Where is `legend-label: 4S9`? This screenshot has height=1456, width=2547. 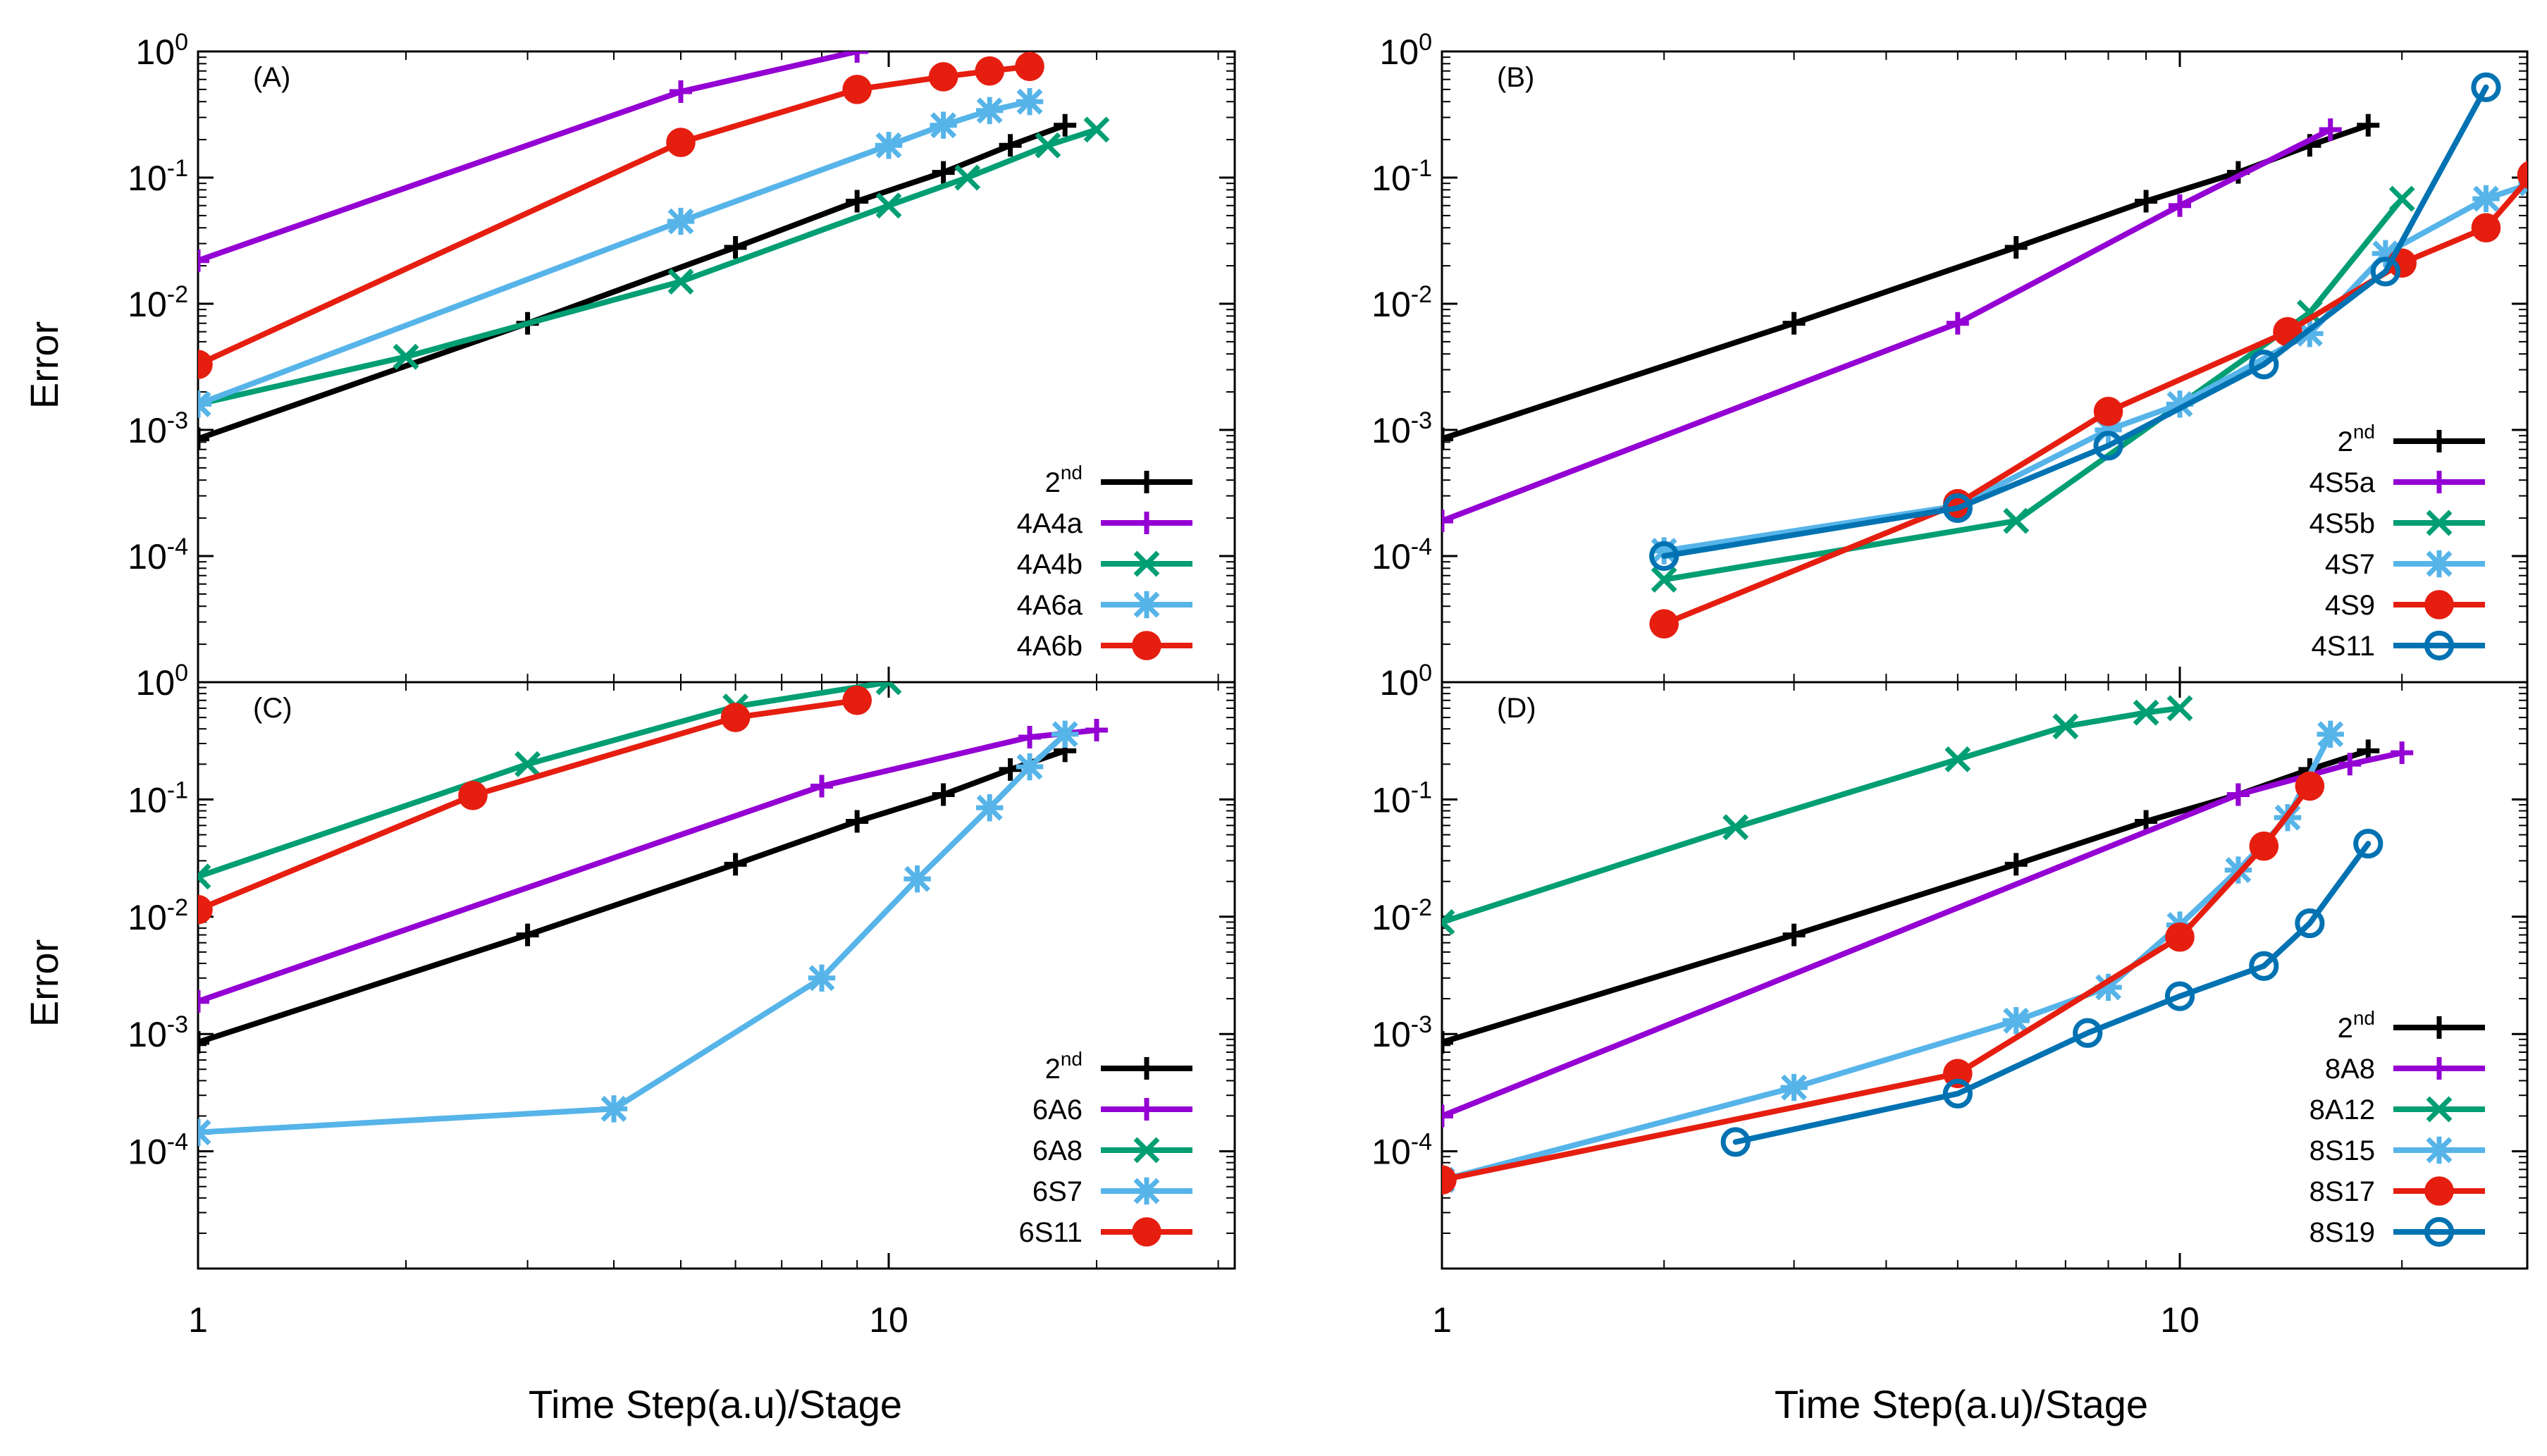
legend-label: 4S9 is located at coordinates (2350, 605).